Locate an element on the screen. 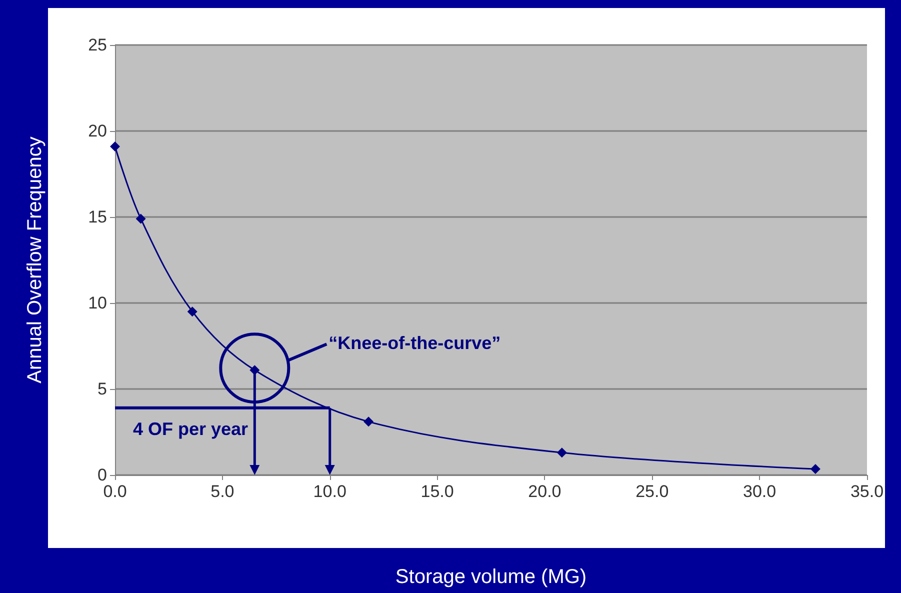  y-tick-label: 15 is located at coordinates (97, 217).